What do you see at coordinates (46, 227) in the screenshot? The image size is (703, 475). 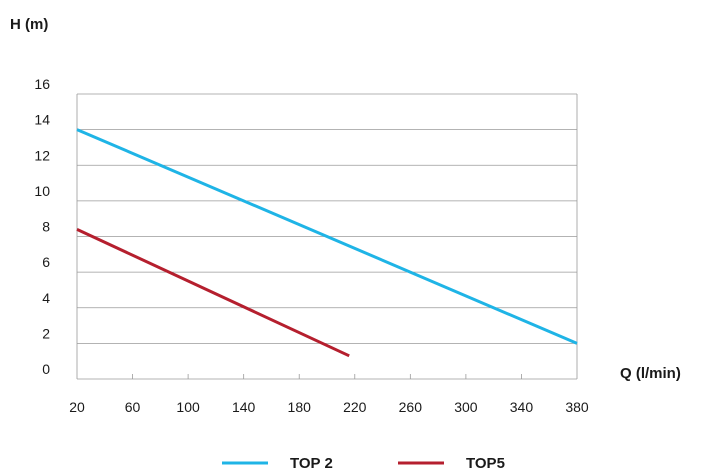 I see `y-tick-label: 8` at bounding box center [46, 227].